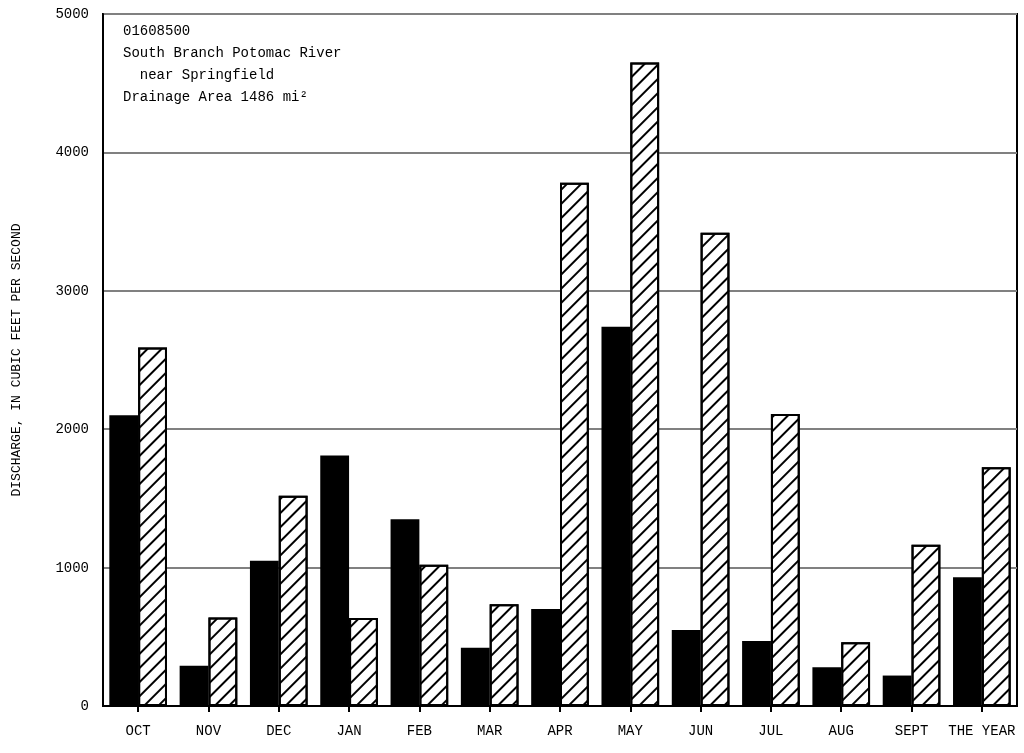  I want to click on y-tick-label: 2000, so click(72, 429).